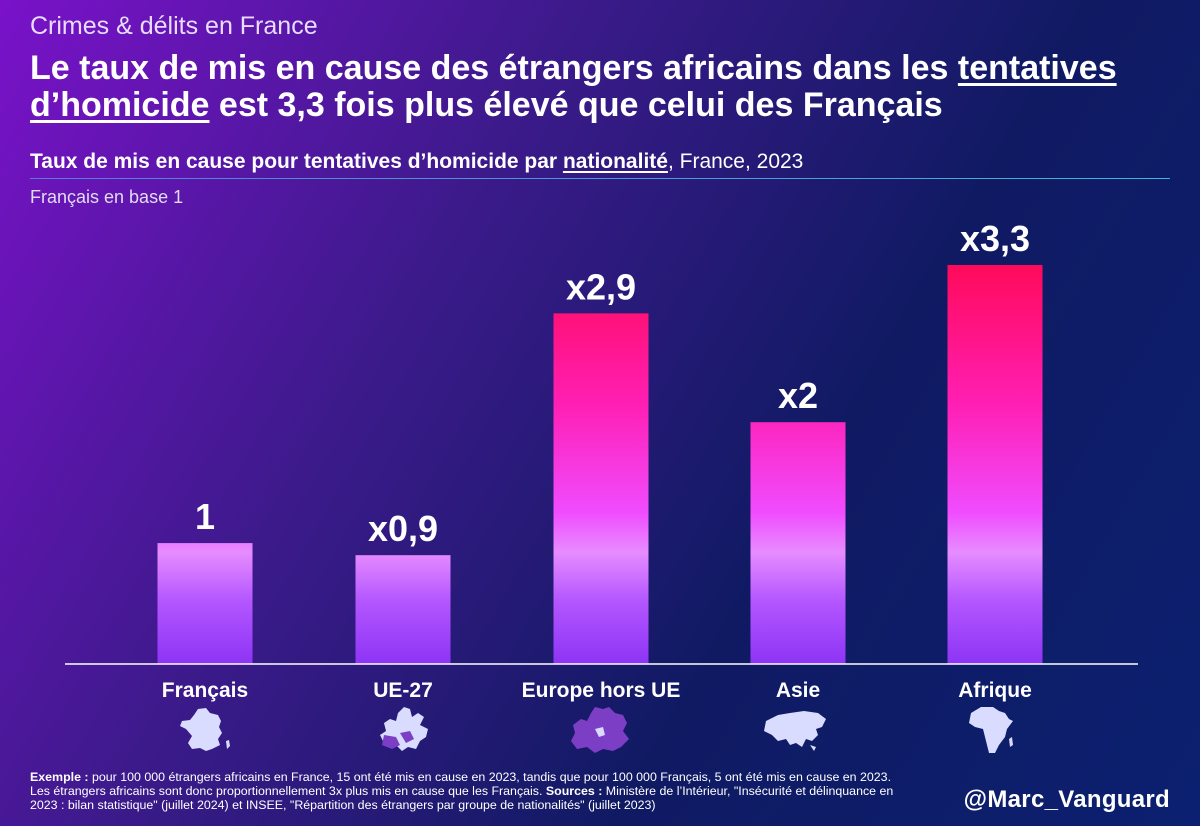 The height and width of the screenshot is (826, 1200). What do you see at coordinates (798, 690) in the screenshot?
I see `category-label-asie: Asie` at bounding box center [798, 690].